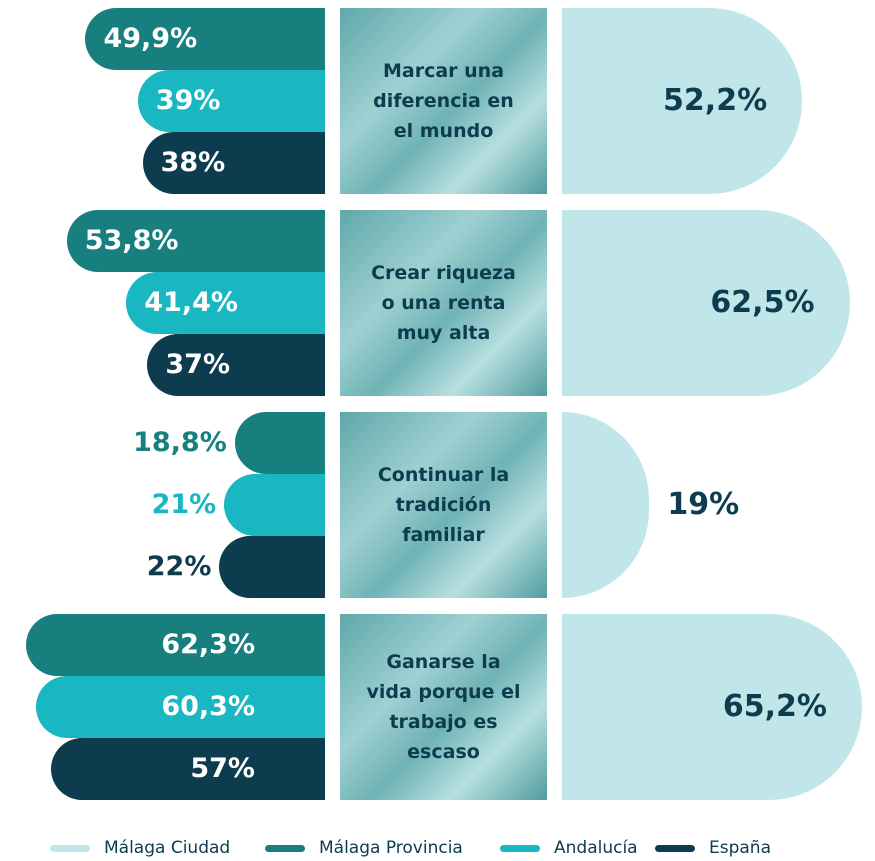 This screenshot has width=875, height=861. What do you see at coordinates (191, 302) in the screenshot?
I see `value-label: 41,4%` at bounding box center [191, 302].